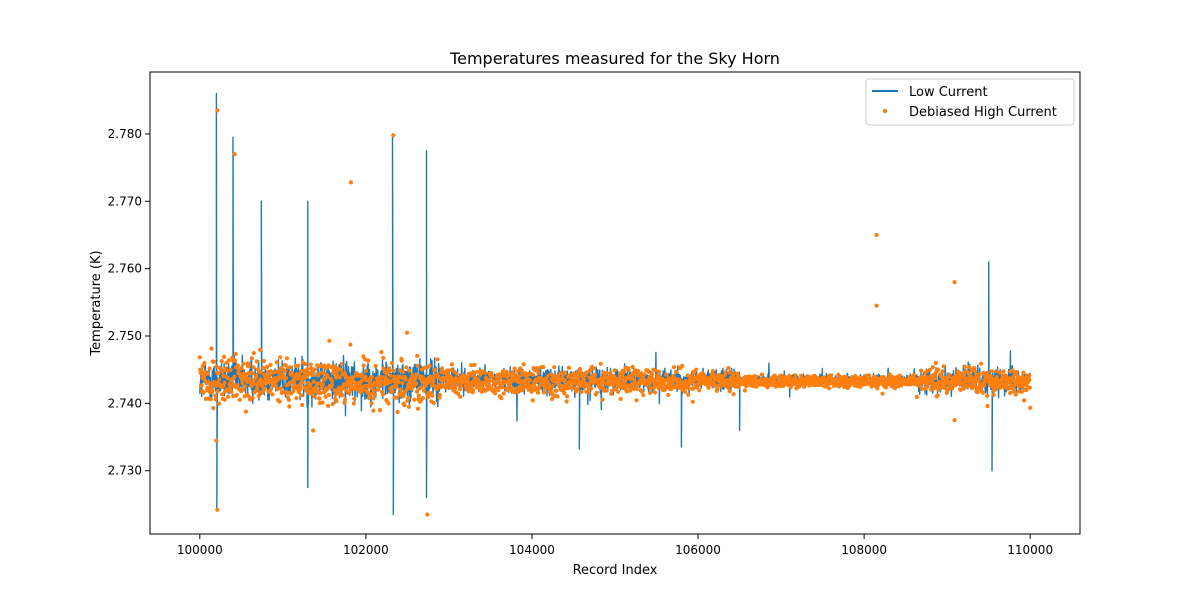 The height and width of the screenshot is (600, 1200). I want to click on y-axis: 2.730 2.740 2.750 2.760 2.770 2.780, so click(129, 302).